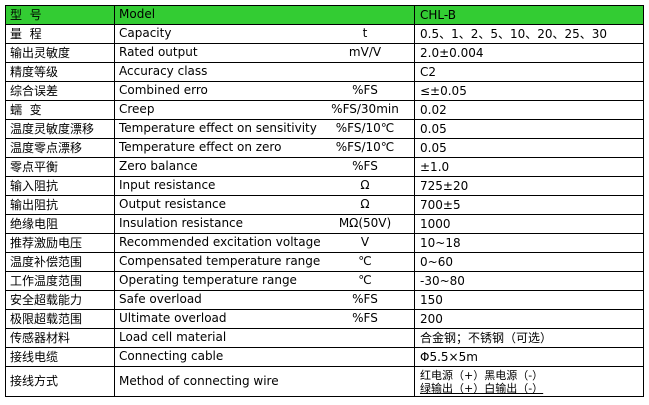 This screenshot has height=405, width=649. I want to click on param-en: Load cell material, so click(173, 337).